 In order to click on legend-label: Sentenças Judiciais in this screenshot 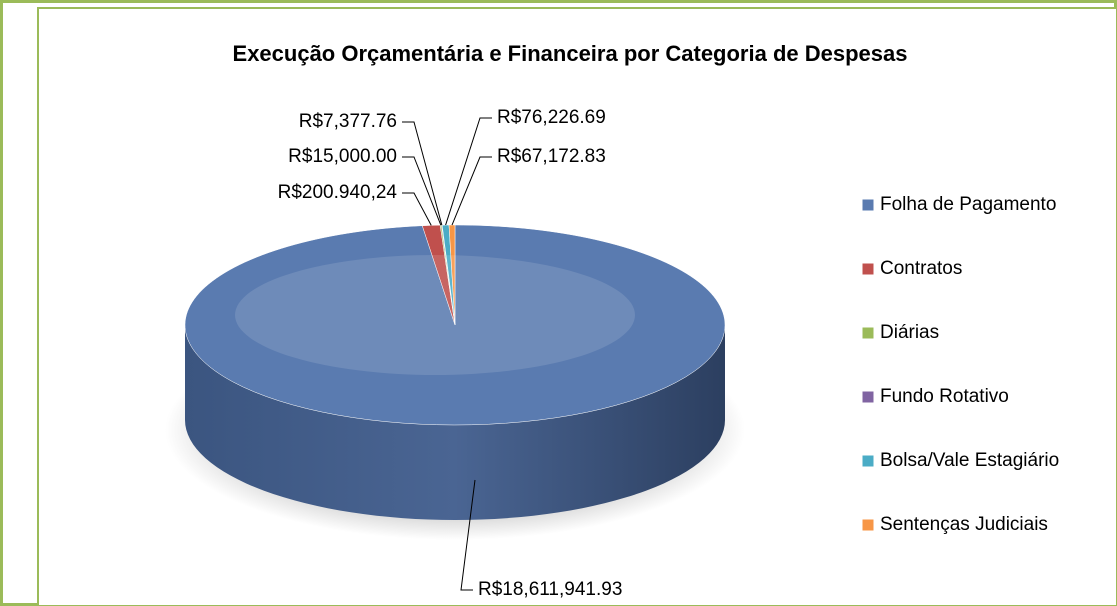, I will do `click(964, 524)`.